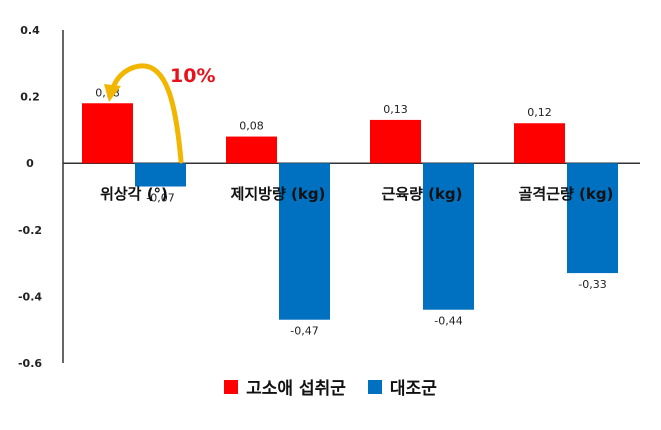 The height and width of the screenshot is (430, 661). I want to click on legend-label-series-2: 대조군, so click(413, 389).